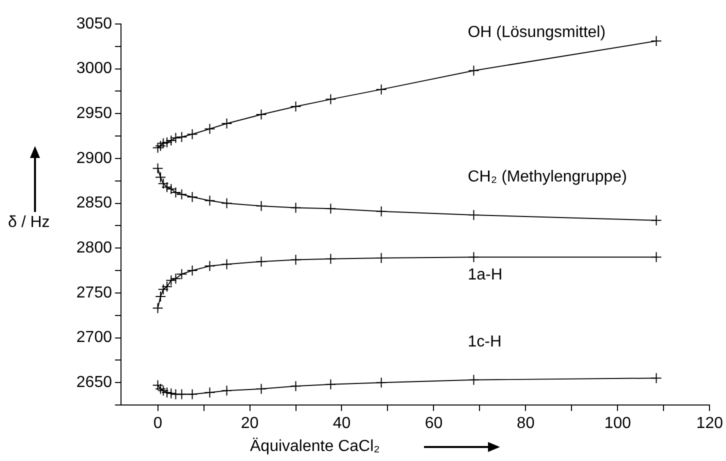  I want to click on x-tick-label: 0, so click(157, 423).